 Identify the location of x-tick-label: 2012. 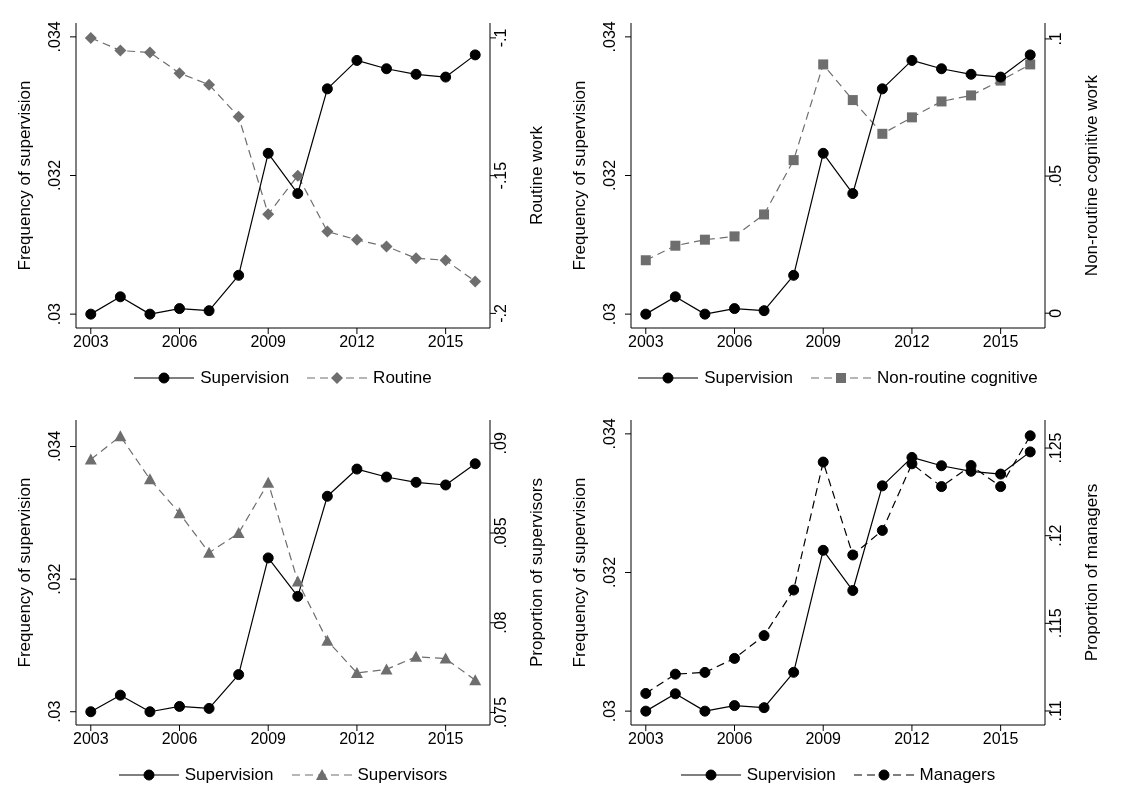
(912, 739).